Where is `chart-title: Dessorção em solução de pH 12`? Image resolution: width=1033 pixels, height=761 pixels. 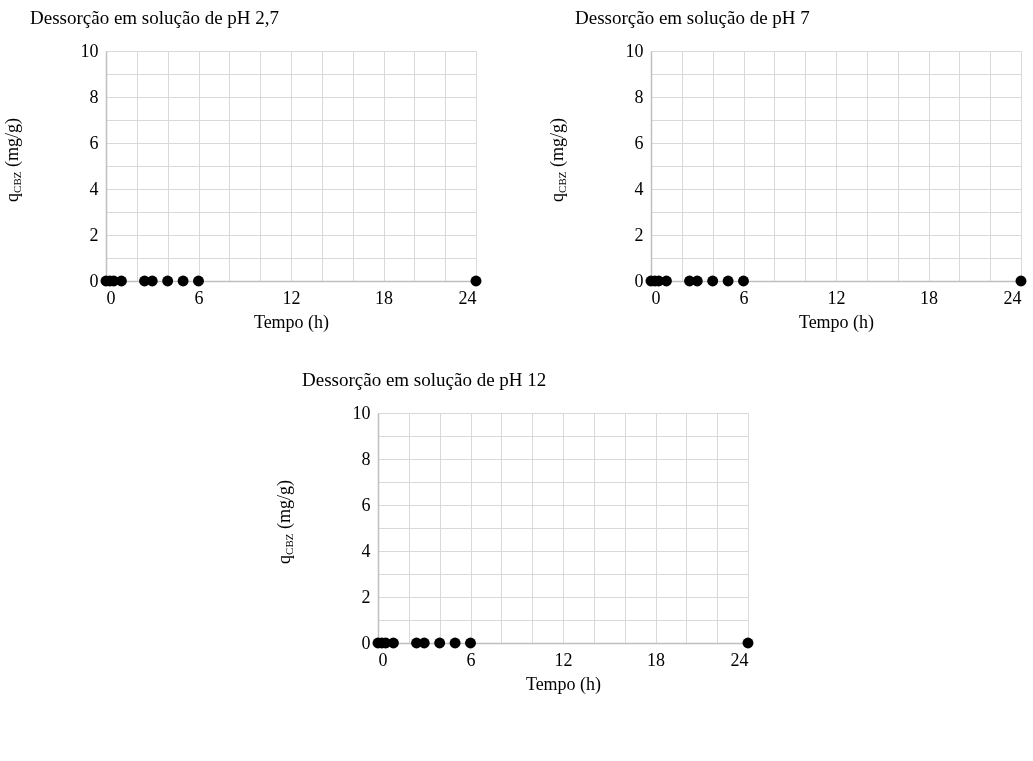 chart-title: Dessorção em solução de pH 12 is located at coordinates (424, 379).